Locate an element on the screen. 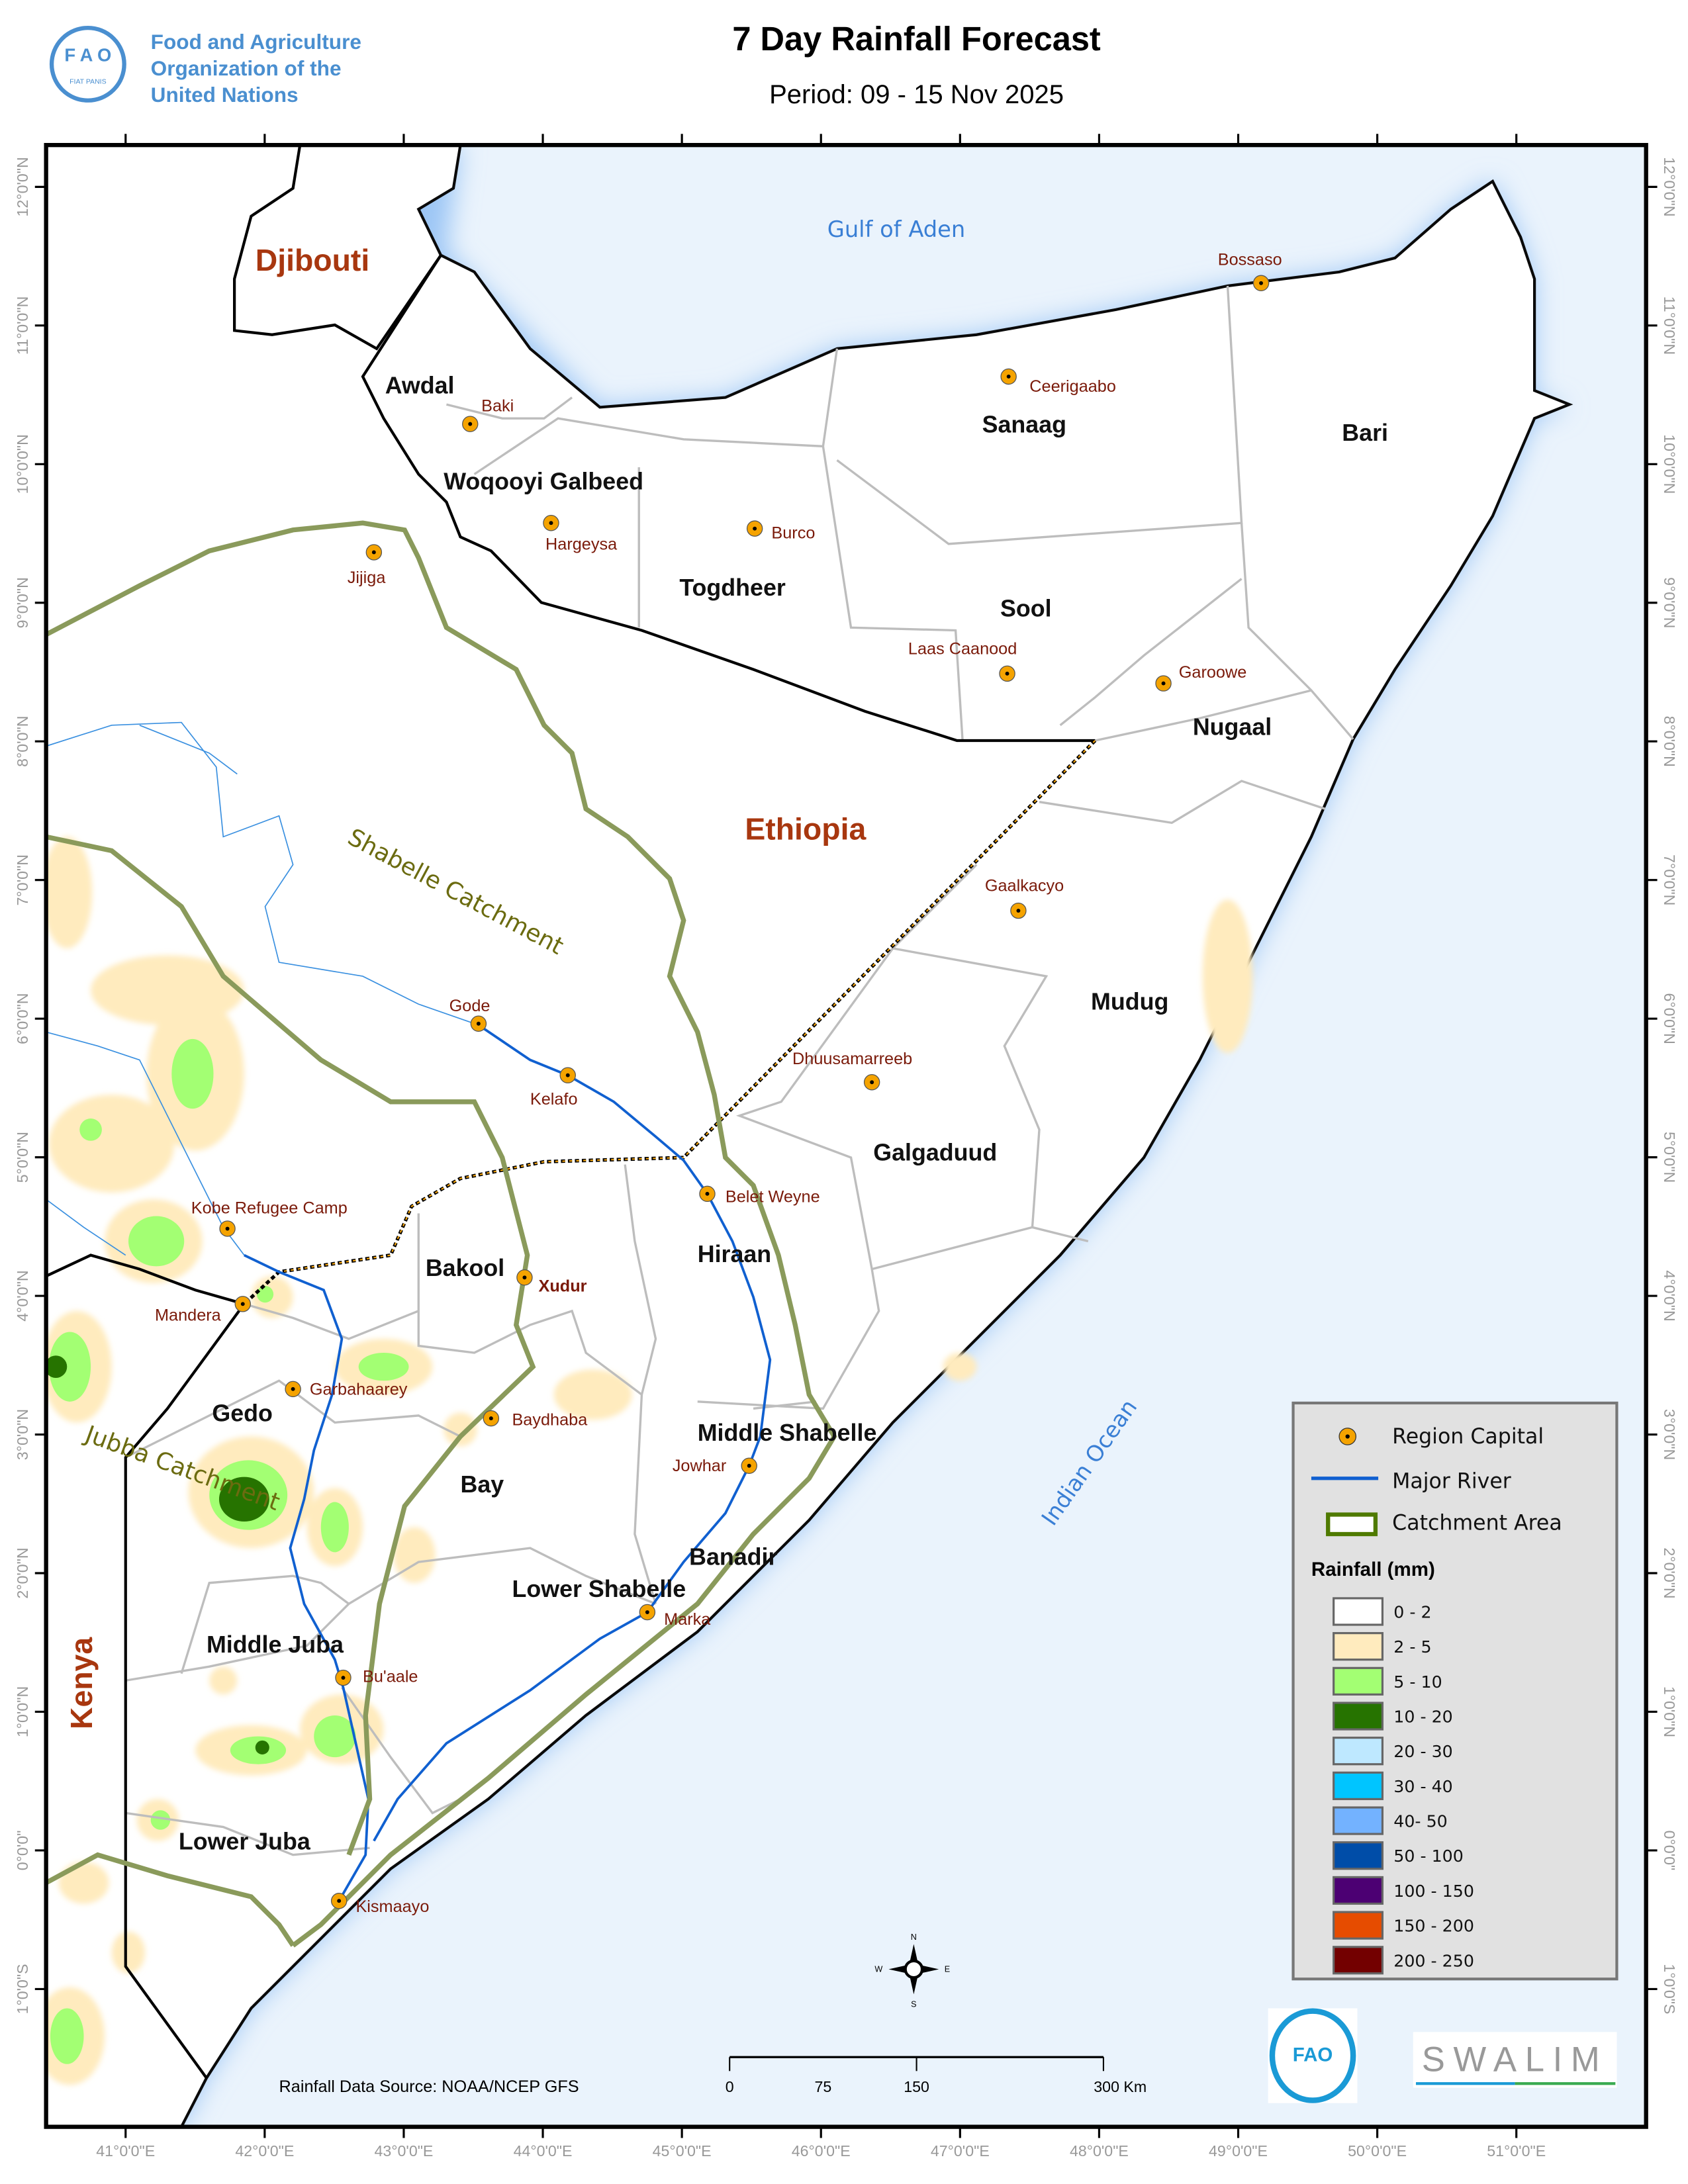 This screenshot has height=2184, width=1688. legend-class-label: 2 - 5 is located at coordinates (1412, 1647).